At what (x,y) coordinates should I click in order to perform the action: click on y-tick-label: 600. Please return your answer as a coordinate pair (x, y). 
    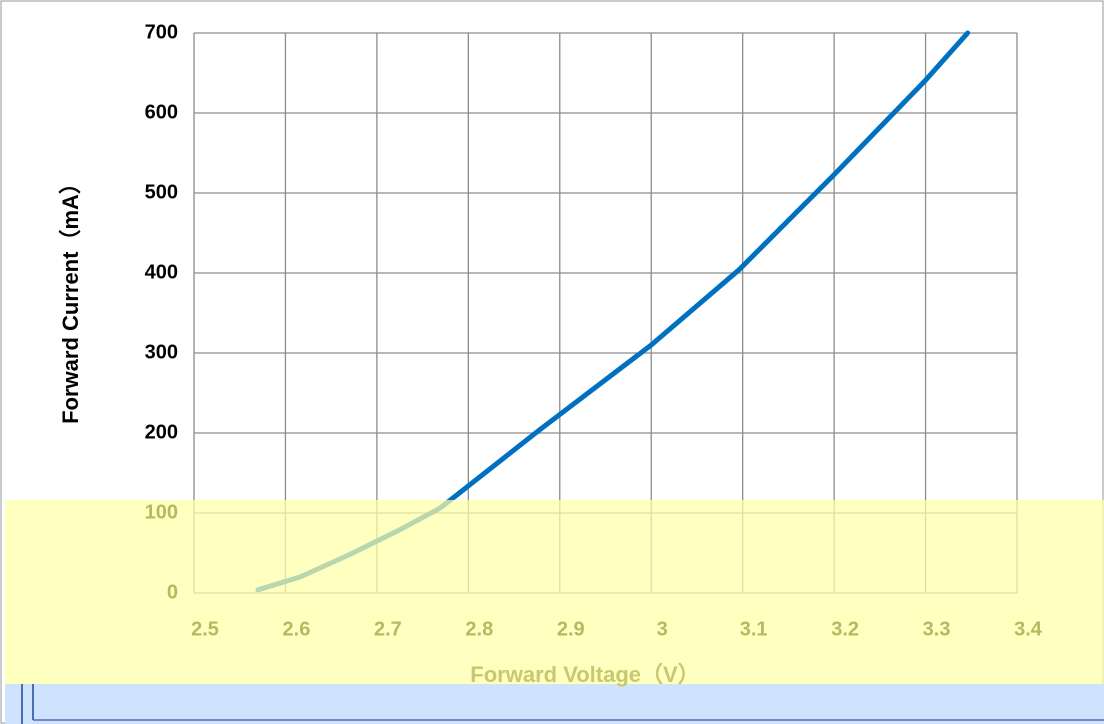
    Looking at the image, I should click on (161, 112).